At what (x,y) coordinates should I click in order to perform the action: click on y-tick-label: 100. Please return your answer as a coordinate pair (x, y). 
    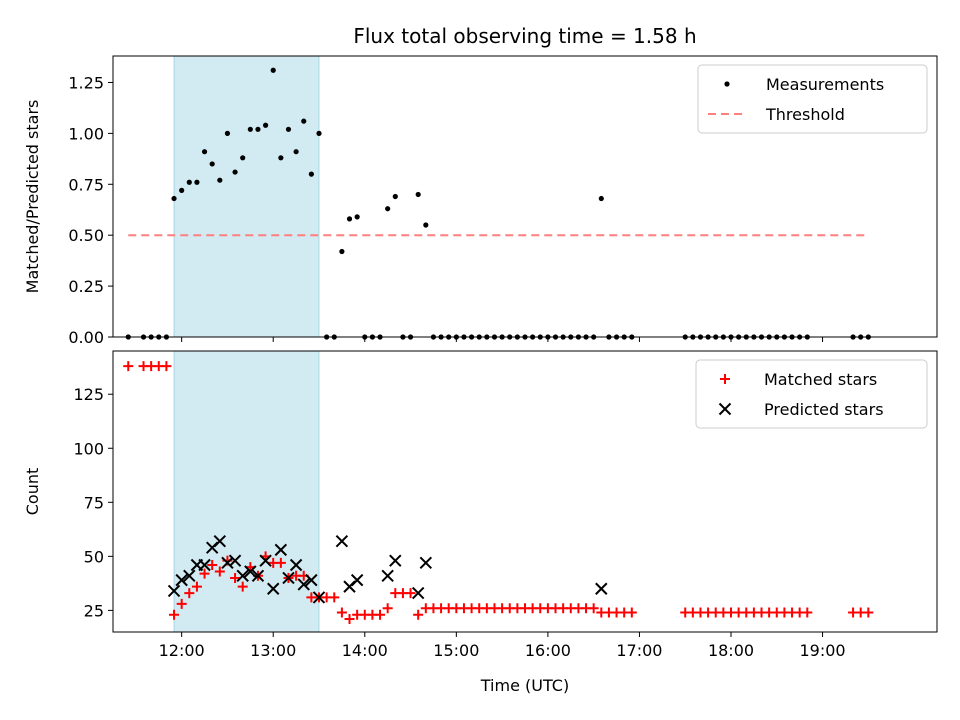
    Looking at the image, I should click on (88, 448).